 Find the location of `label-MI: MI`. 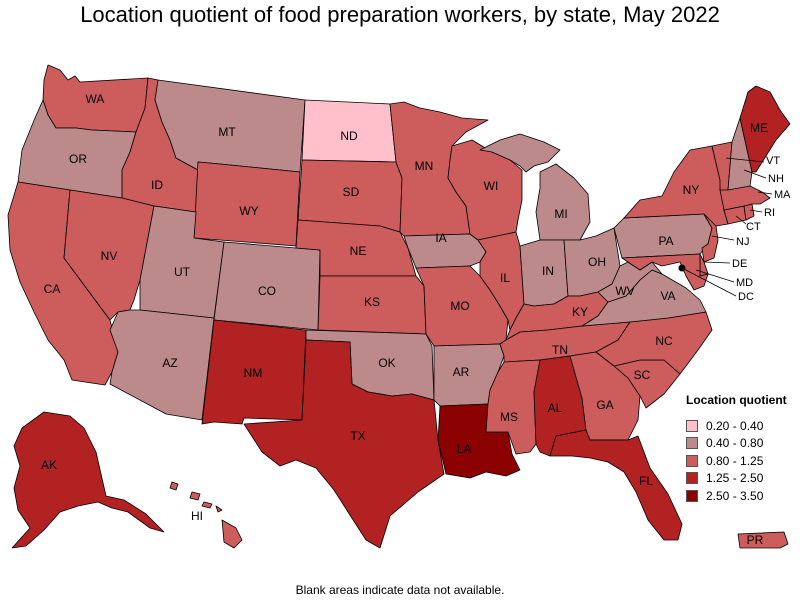

label-MI: MI is located at coordinates (560, 214).